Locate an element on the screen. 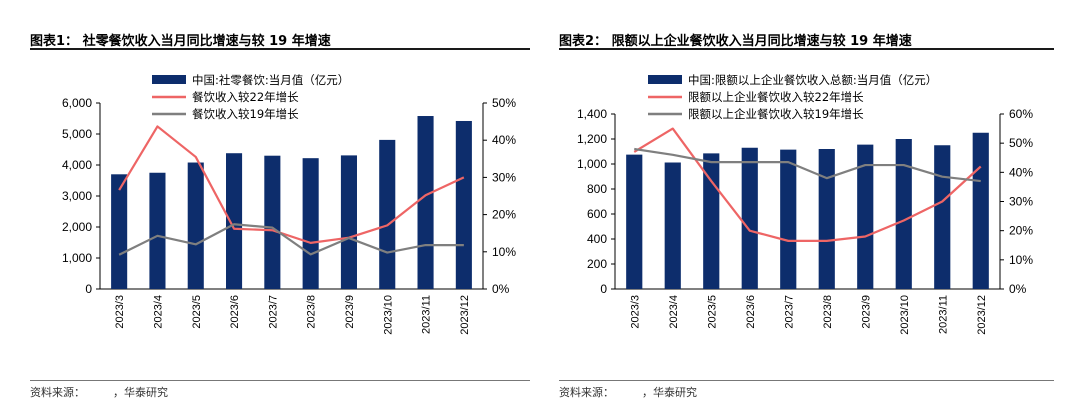  left-tick-label: 600 is located at coordinates (597, 214).